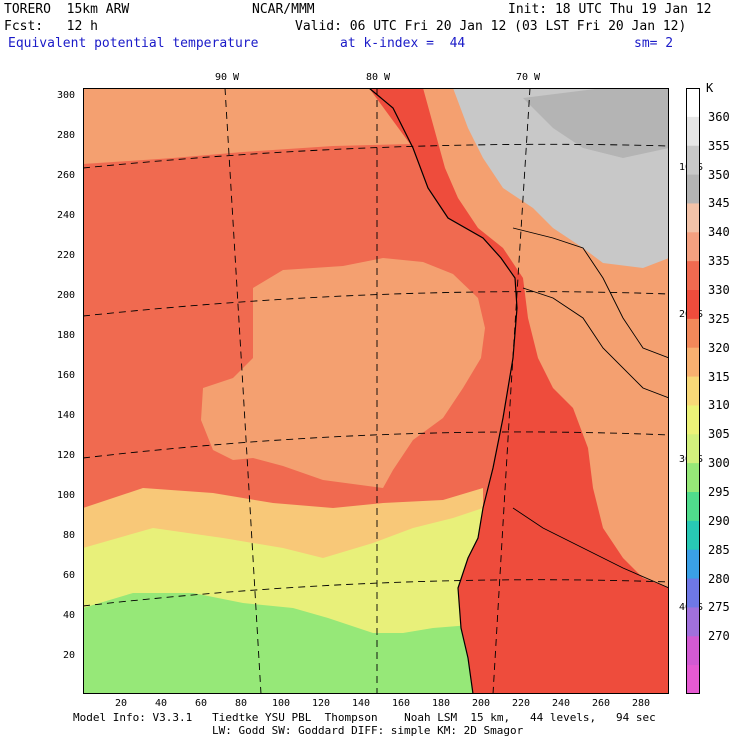 The width and height of the screenshot is (740, 740). What do you see at coordinates (66, 215) in the screenshot?
I see `y-tick: 240` at bounding box center [66, 215].